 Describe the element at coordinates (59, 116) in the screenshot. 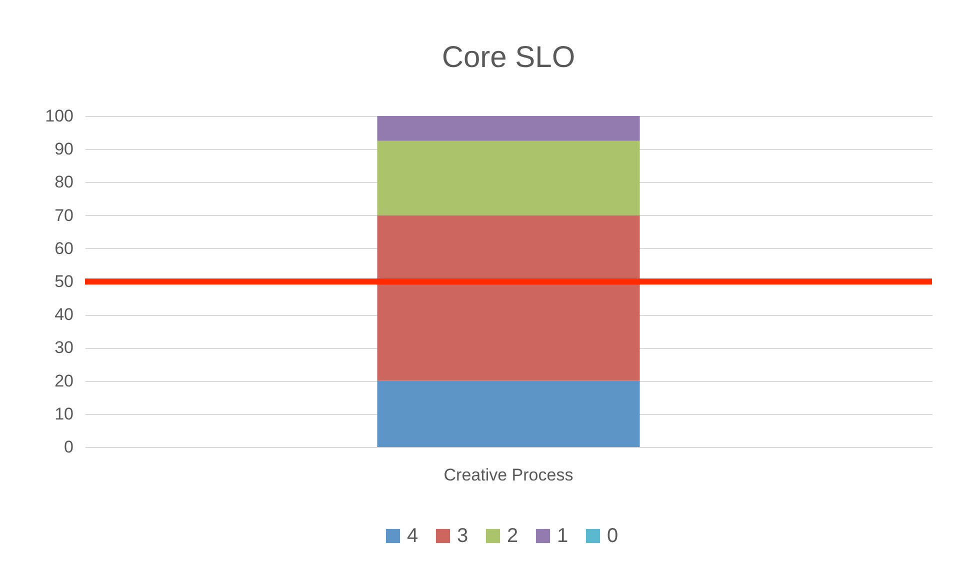

I see `y-tick-label: 100` at that location.